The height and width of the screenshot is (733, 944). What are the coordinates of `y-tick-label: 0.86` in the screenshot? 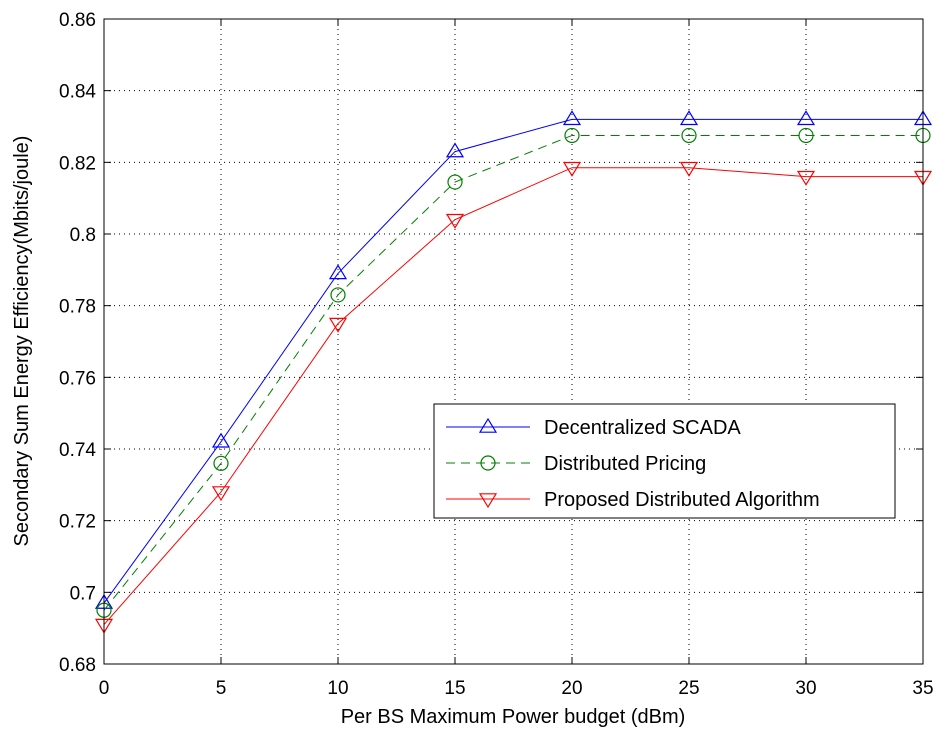 It's located at (77, 20).